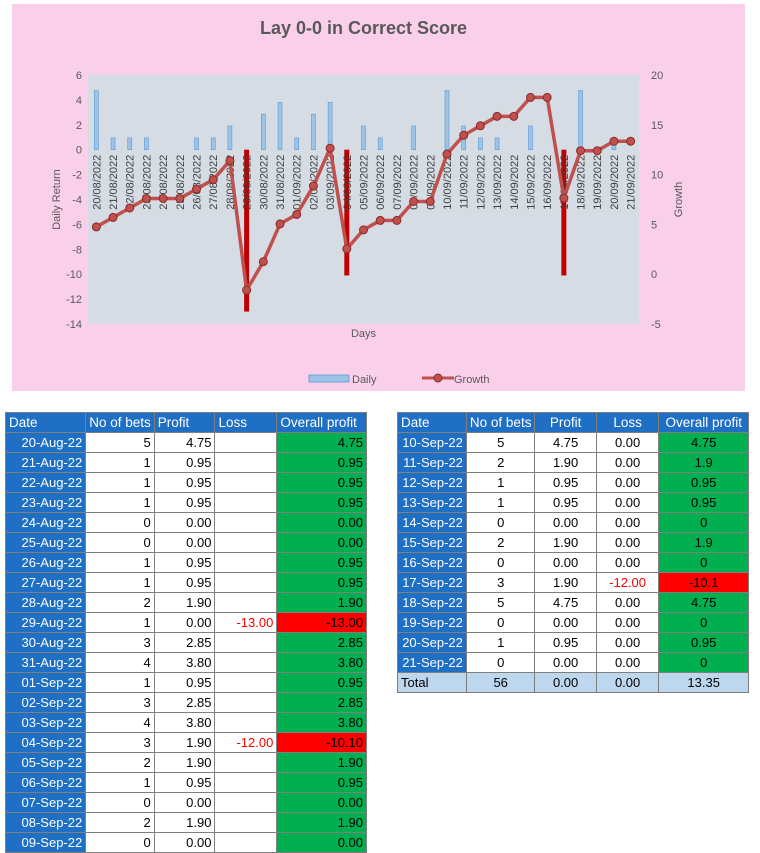 The width and height of the screenshot is (760, 853). What do you see at coordinates (364, 380) in the screenshot?
I see `legend-daily-label: Daily` at bounding box center [364, 380].